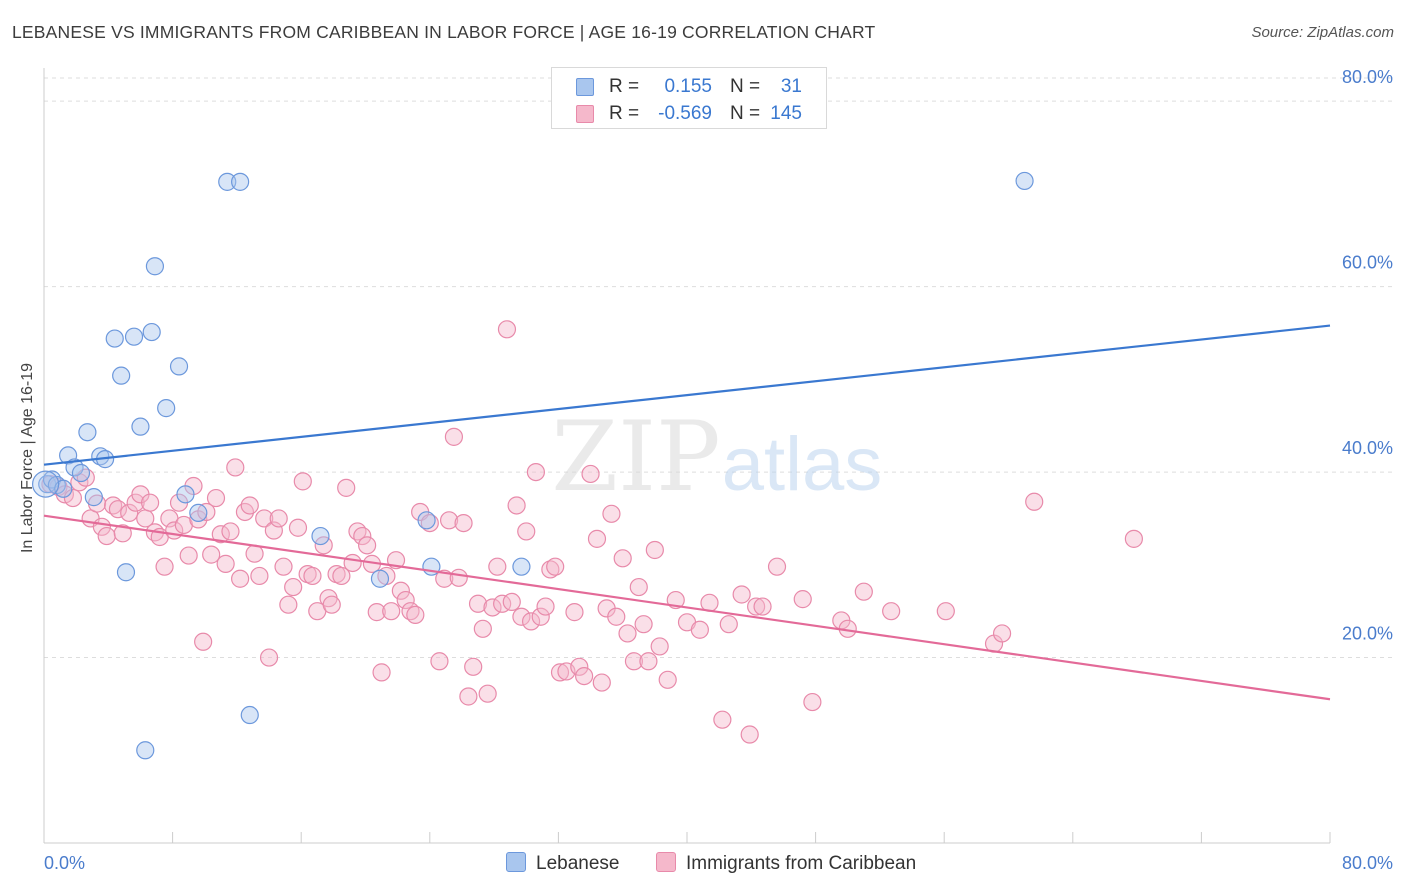  I want to click on chart-source: Source: ZipAtlas.com, so click(1322, 32).